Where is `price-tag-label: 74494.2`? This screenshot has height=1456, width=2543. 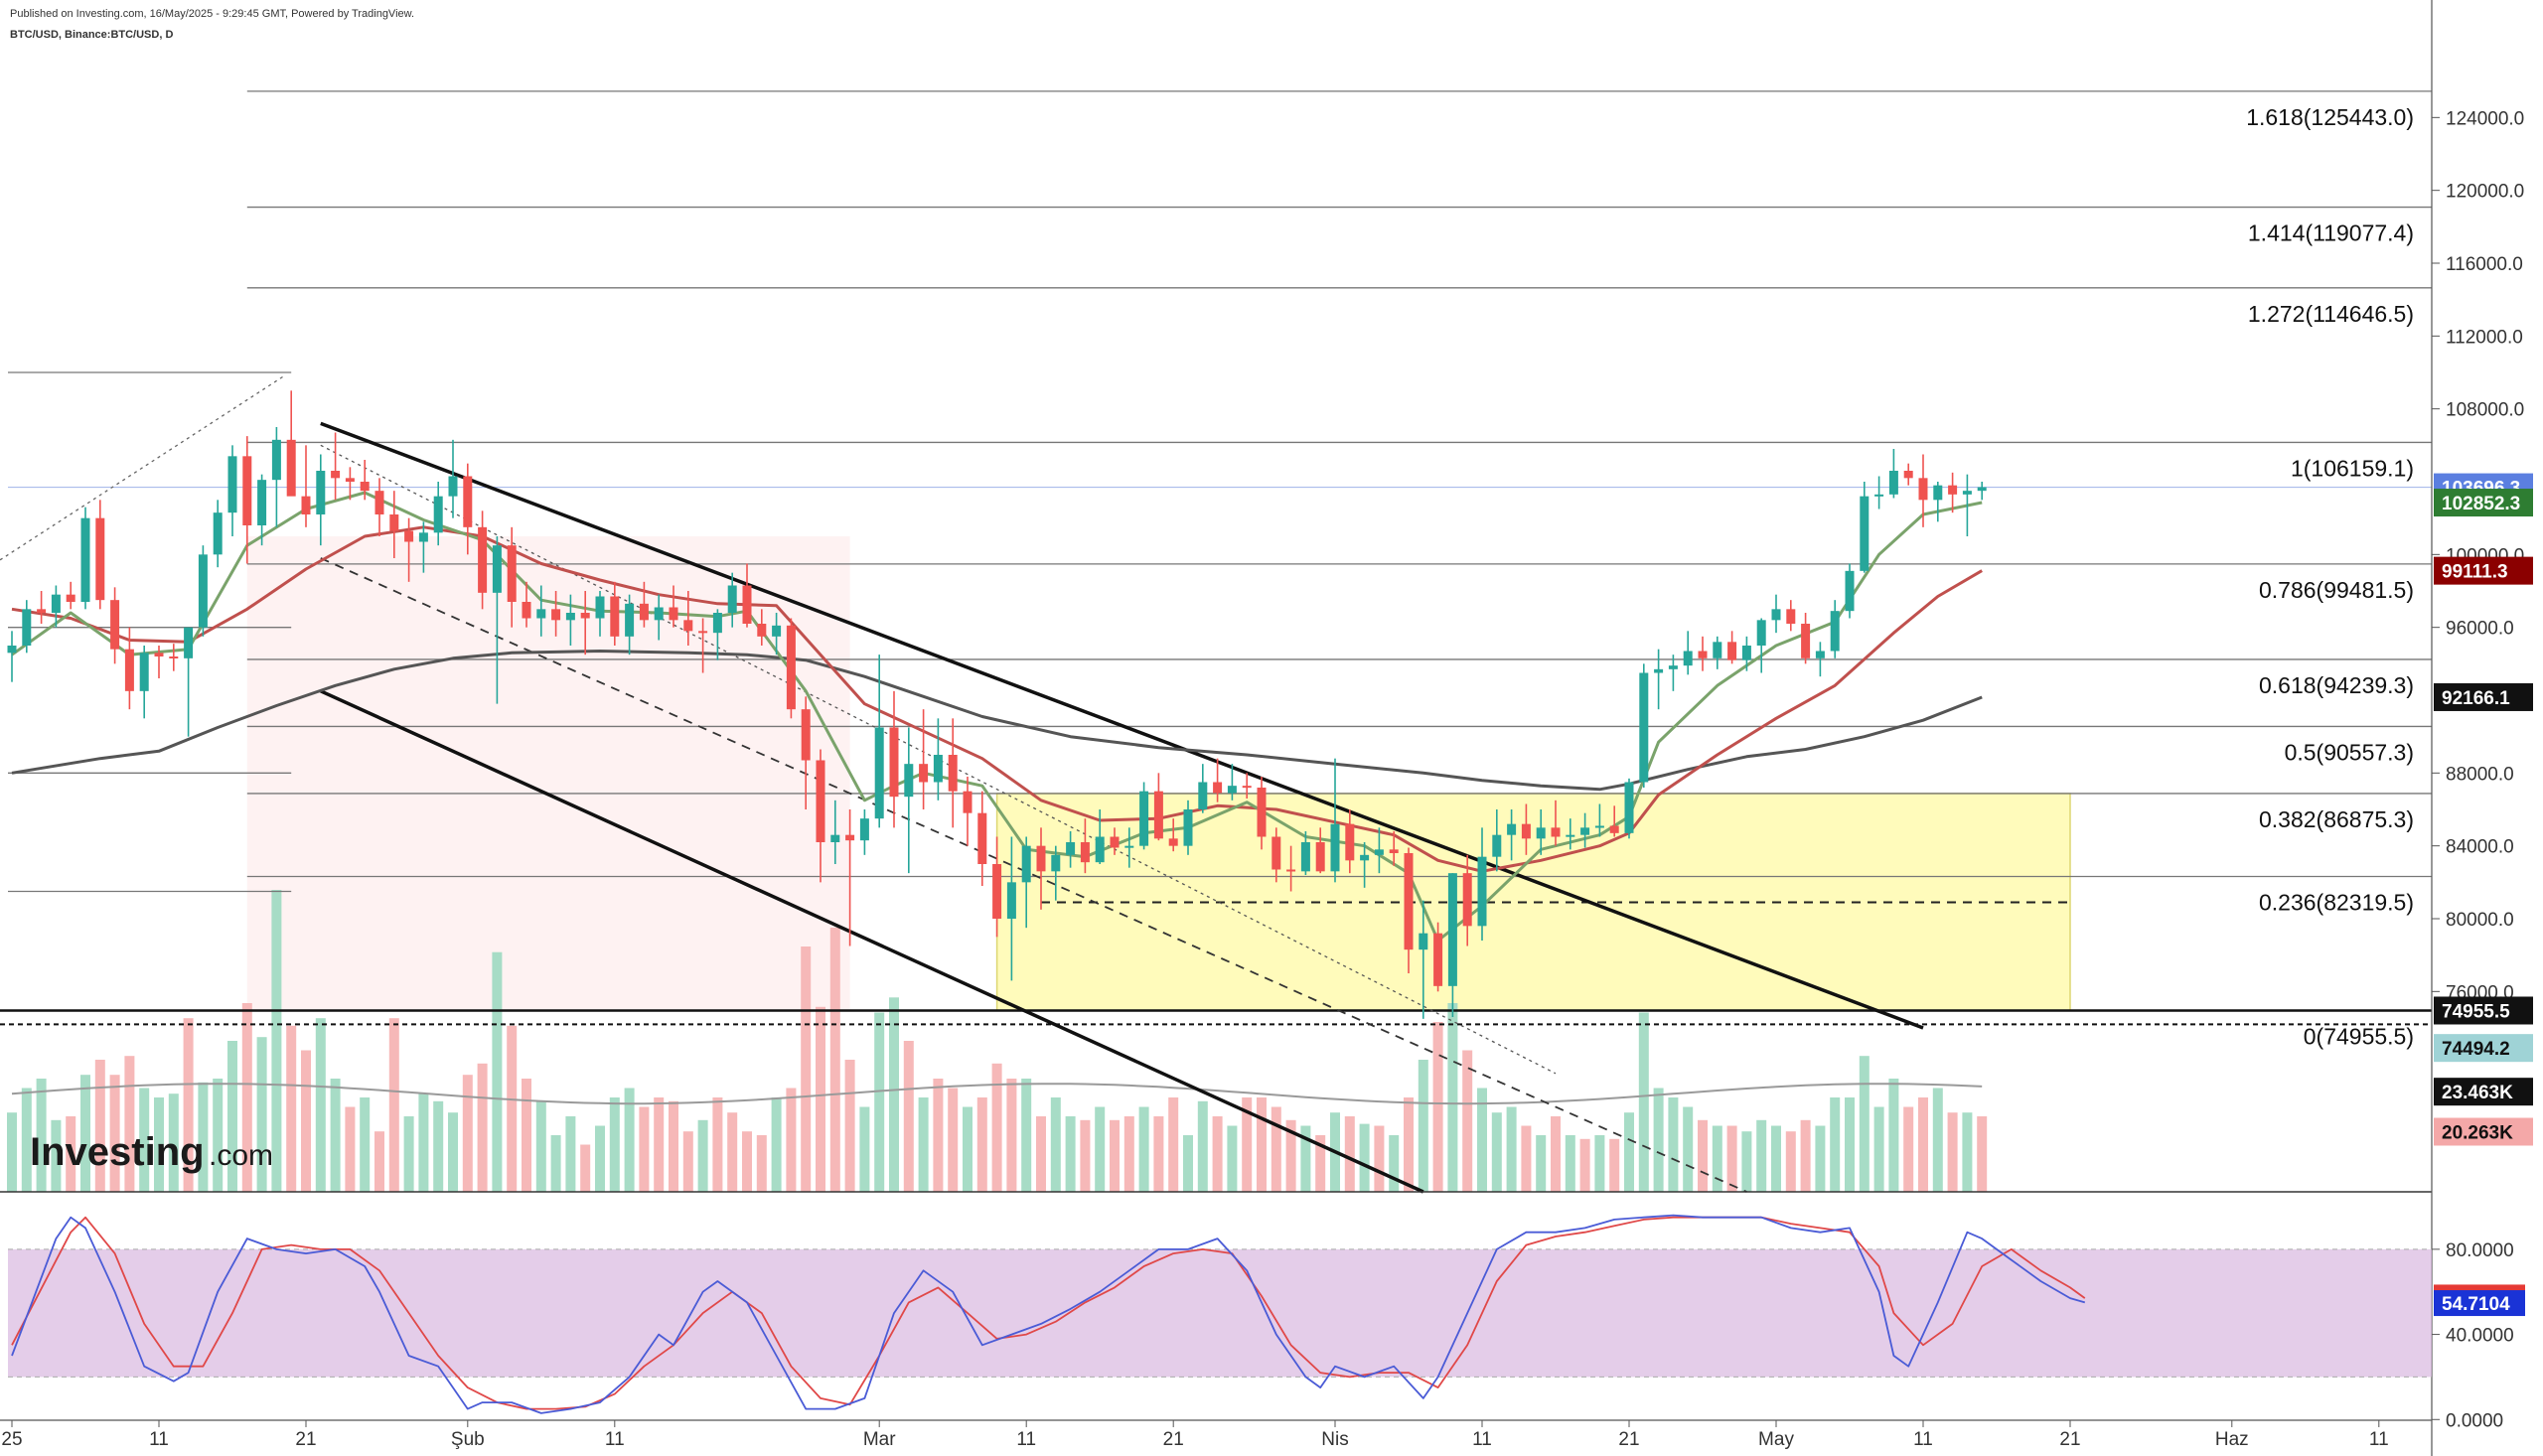
price-tag-label: 74494.2 is located at coordinates (2476, 1049).